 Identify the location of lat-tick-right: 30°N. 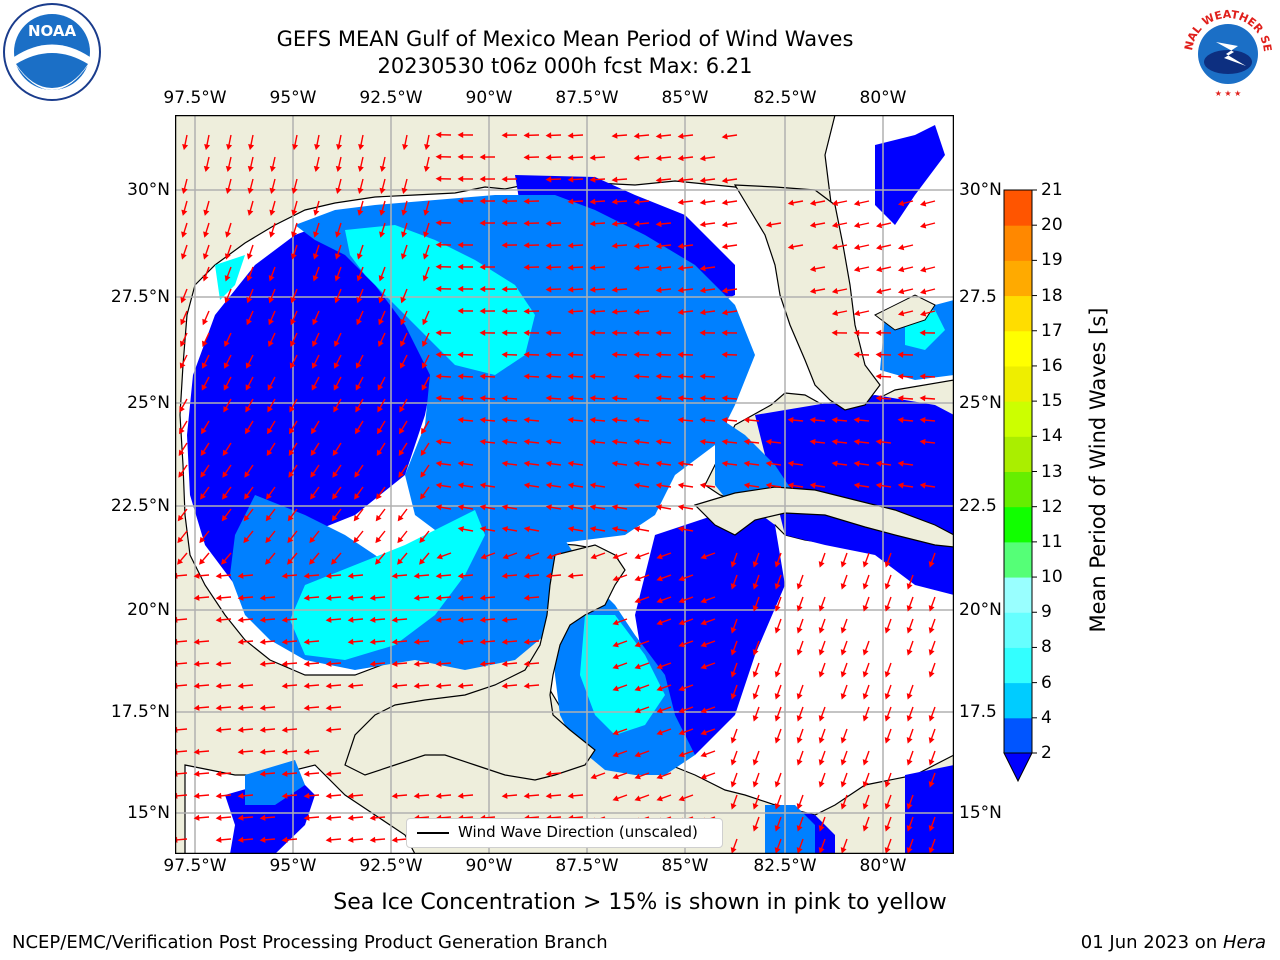
(980, 190).